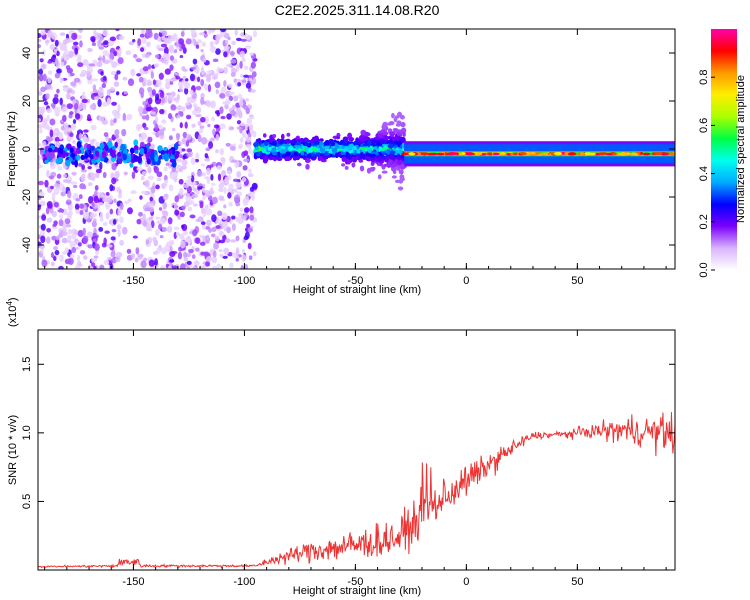 This screenshot has width=750, height=600. I want to click on spectrogram-y-tick-label: 40, so click(27, 53).